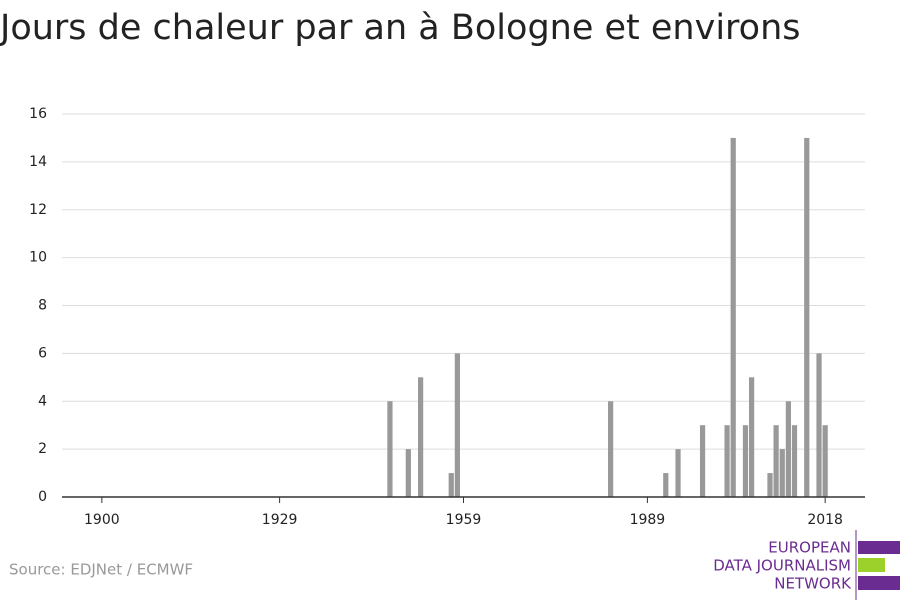 The image size is (900, 600). What do you see at coordinates (42, 353) in the screenshot?
I see `y-tick-label: 6` at bounding box center [42, 353].